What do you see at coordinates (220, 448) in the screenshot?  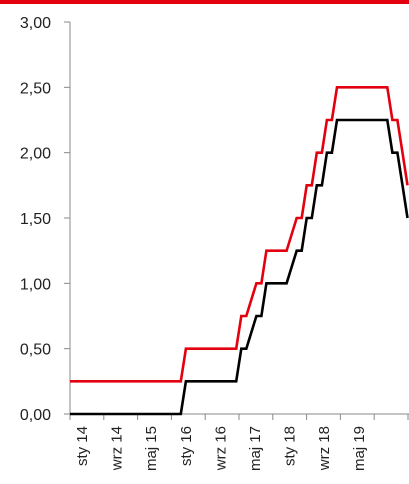 I see `x-tick-label: wrz 16` at bounding box center [220, 448].